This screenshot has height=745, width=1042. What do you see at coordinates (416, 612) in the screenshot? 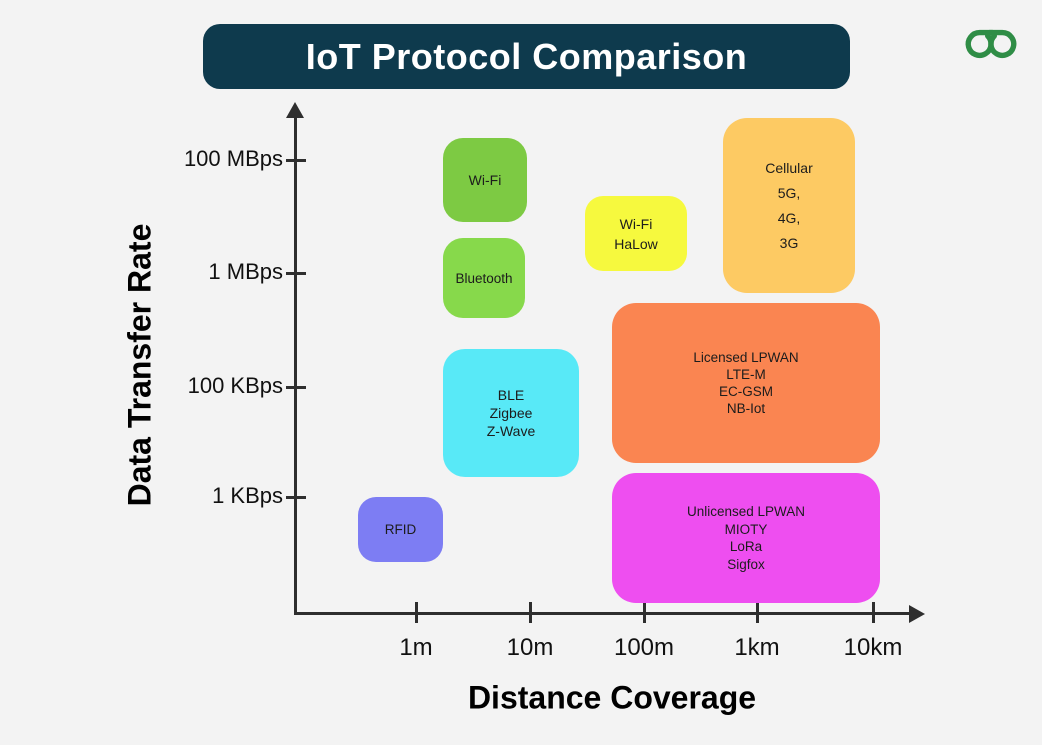
I see `x-tick-mark-1m` at bounding box center [416, 612].